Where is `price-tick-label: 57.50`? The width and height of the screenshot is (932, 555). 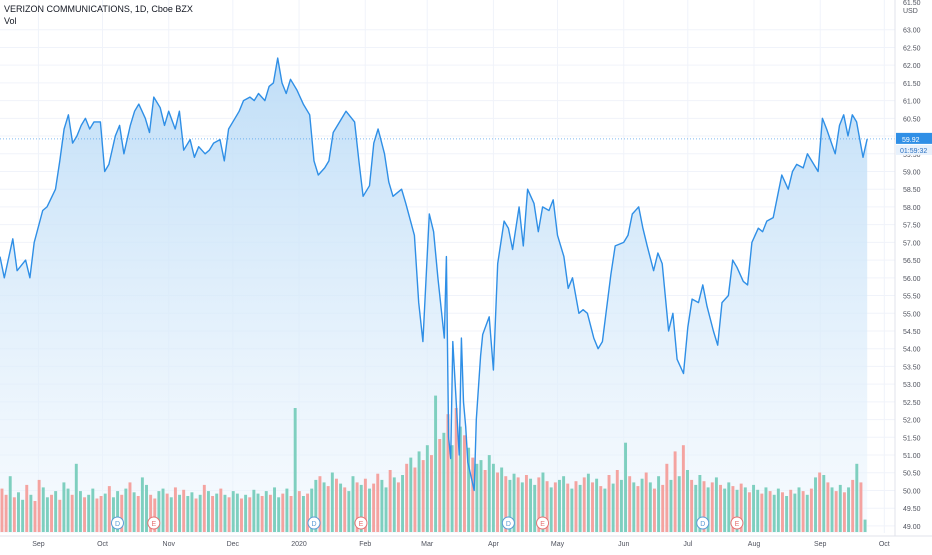
price-tick-label: 57.50 is located at coordinates (912, 226).